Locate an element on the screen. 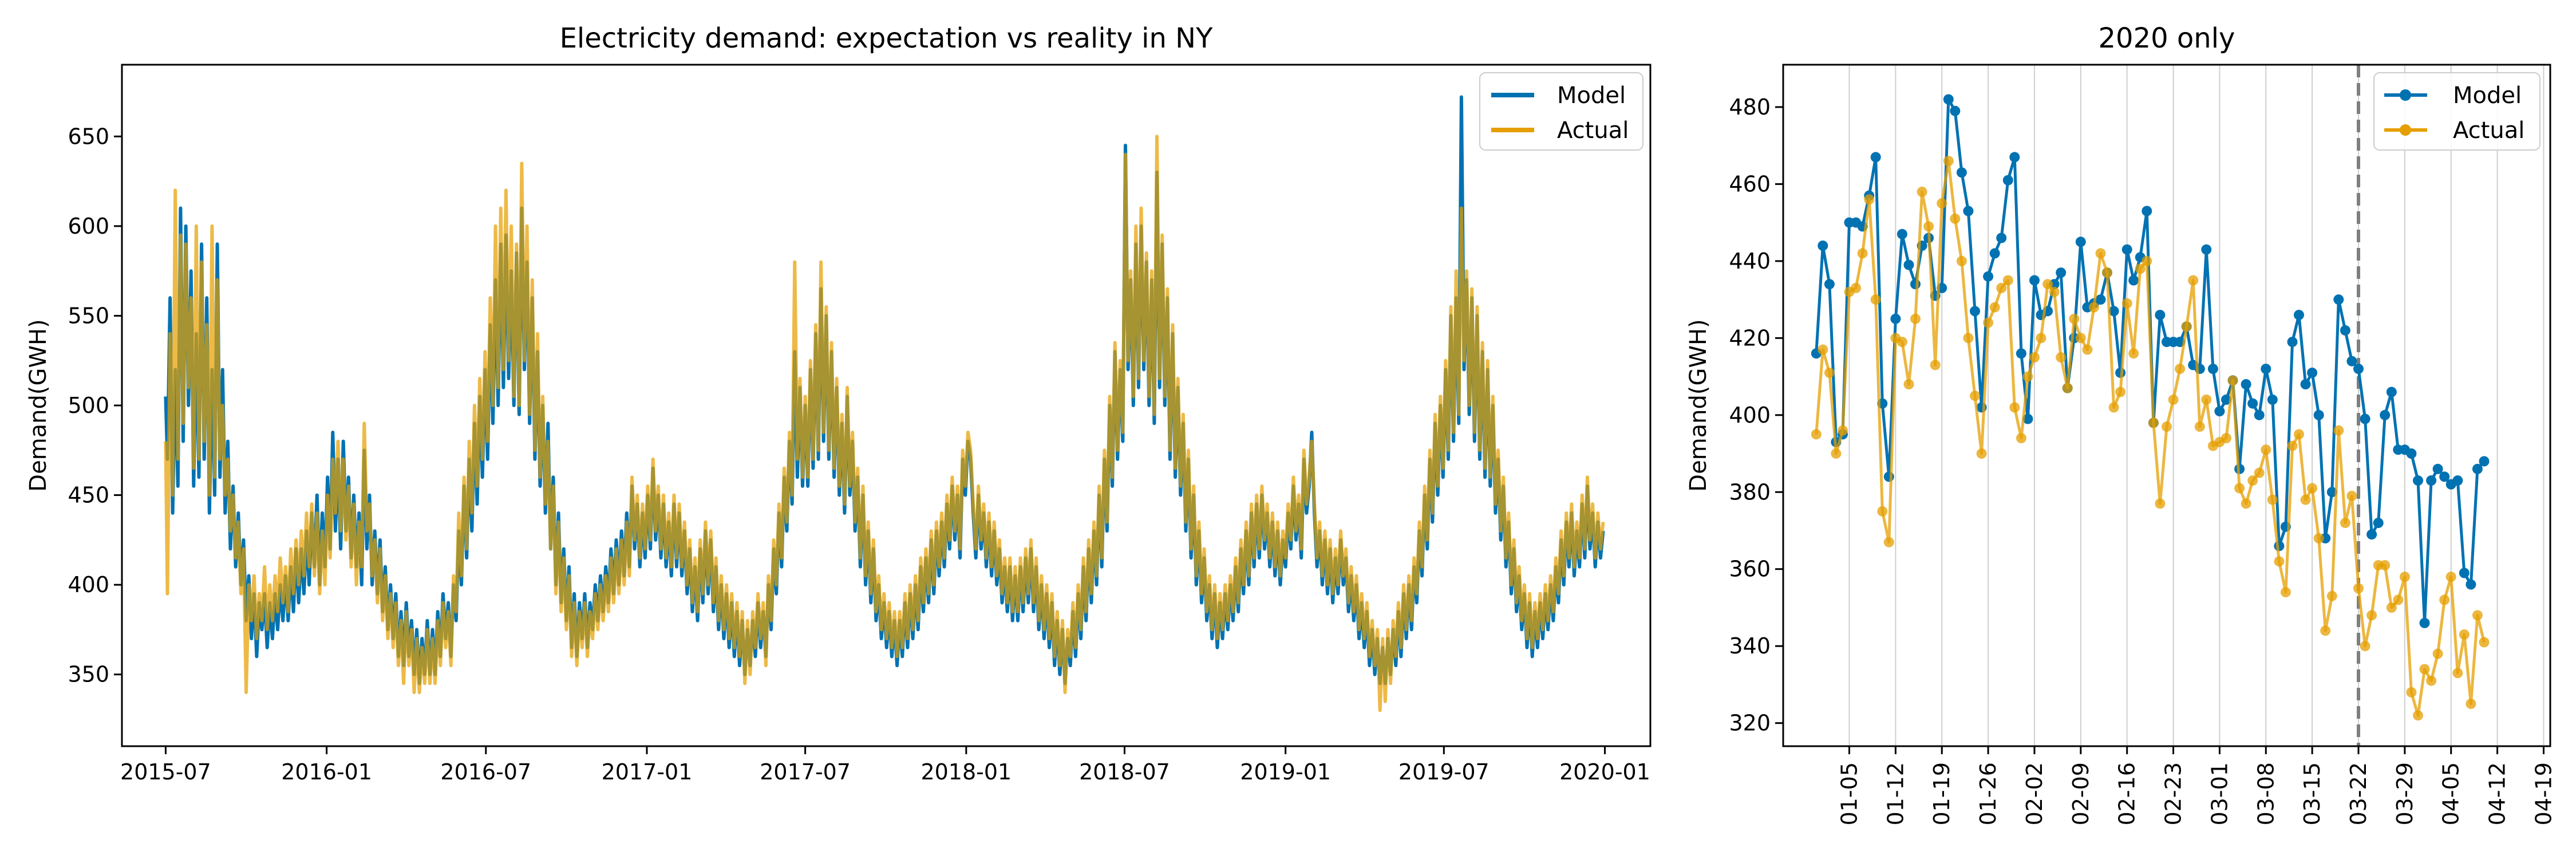 This screenshot has height=859, width=2576. x-tick-label: 04-19 is located at coordinates (2543, 793).